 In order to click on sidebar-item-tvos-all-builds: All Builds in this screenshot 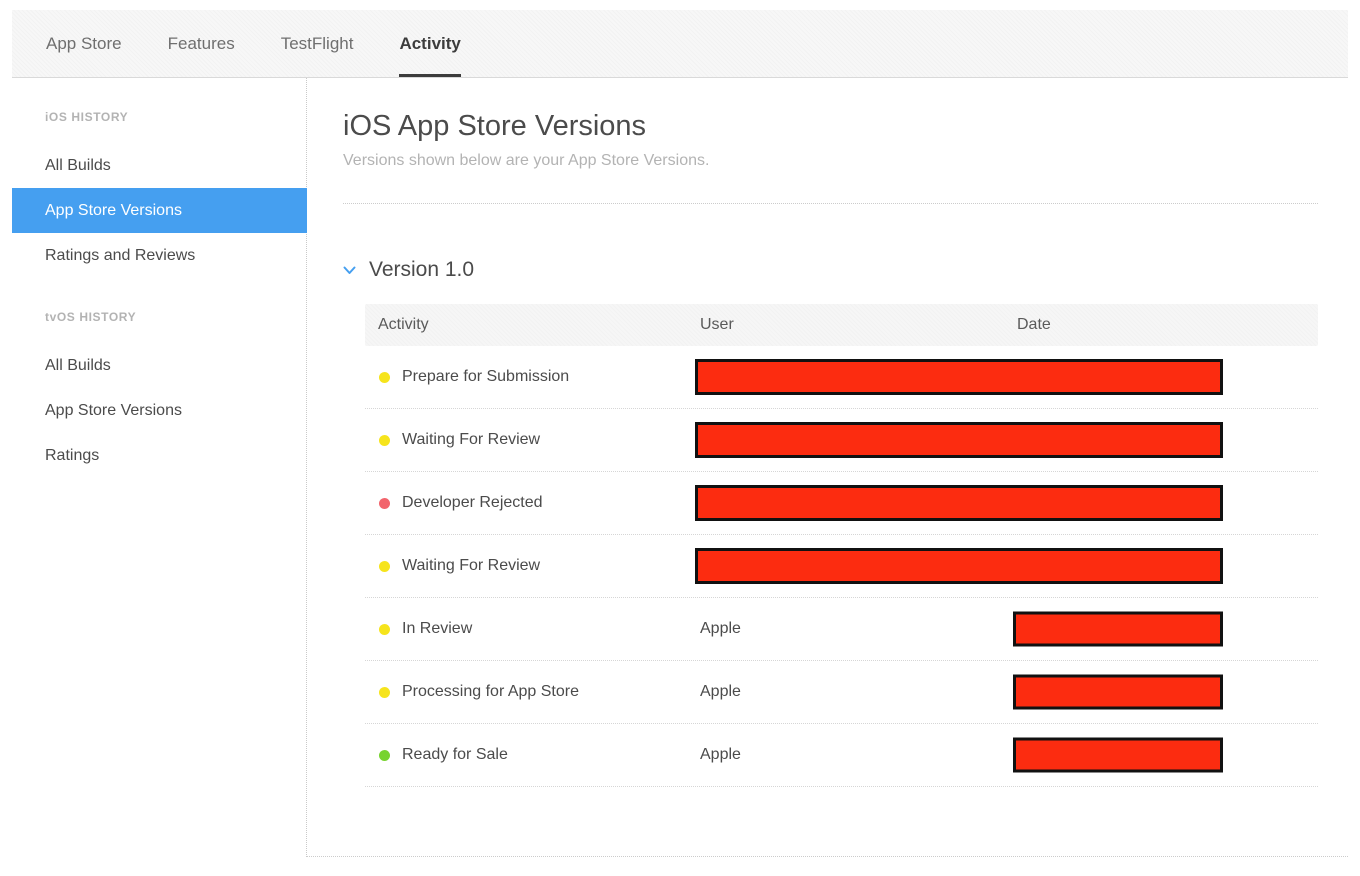, I will do `click(153, 365)`.